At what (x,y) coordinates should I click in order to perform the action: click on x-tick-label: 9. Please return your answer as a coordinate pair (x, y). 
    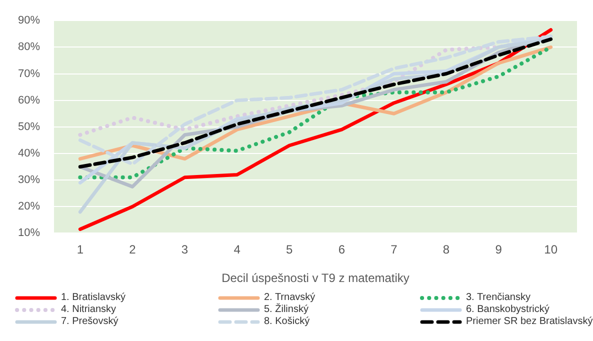
    Looking at the image, I should click on (498, 249).